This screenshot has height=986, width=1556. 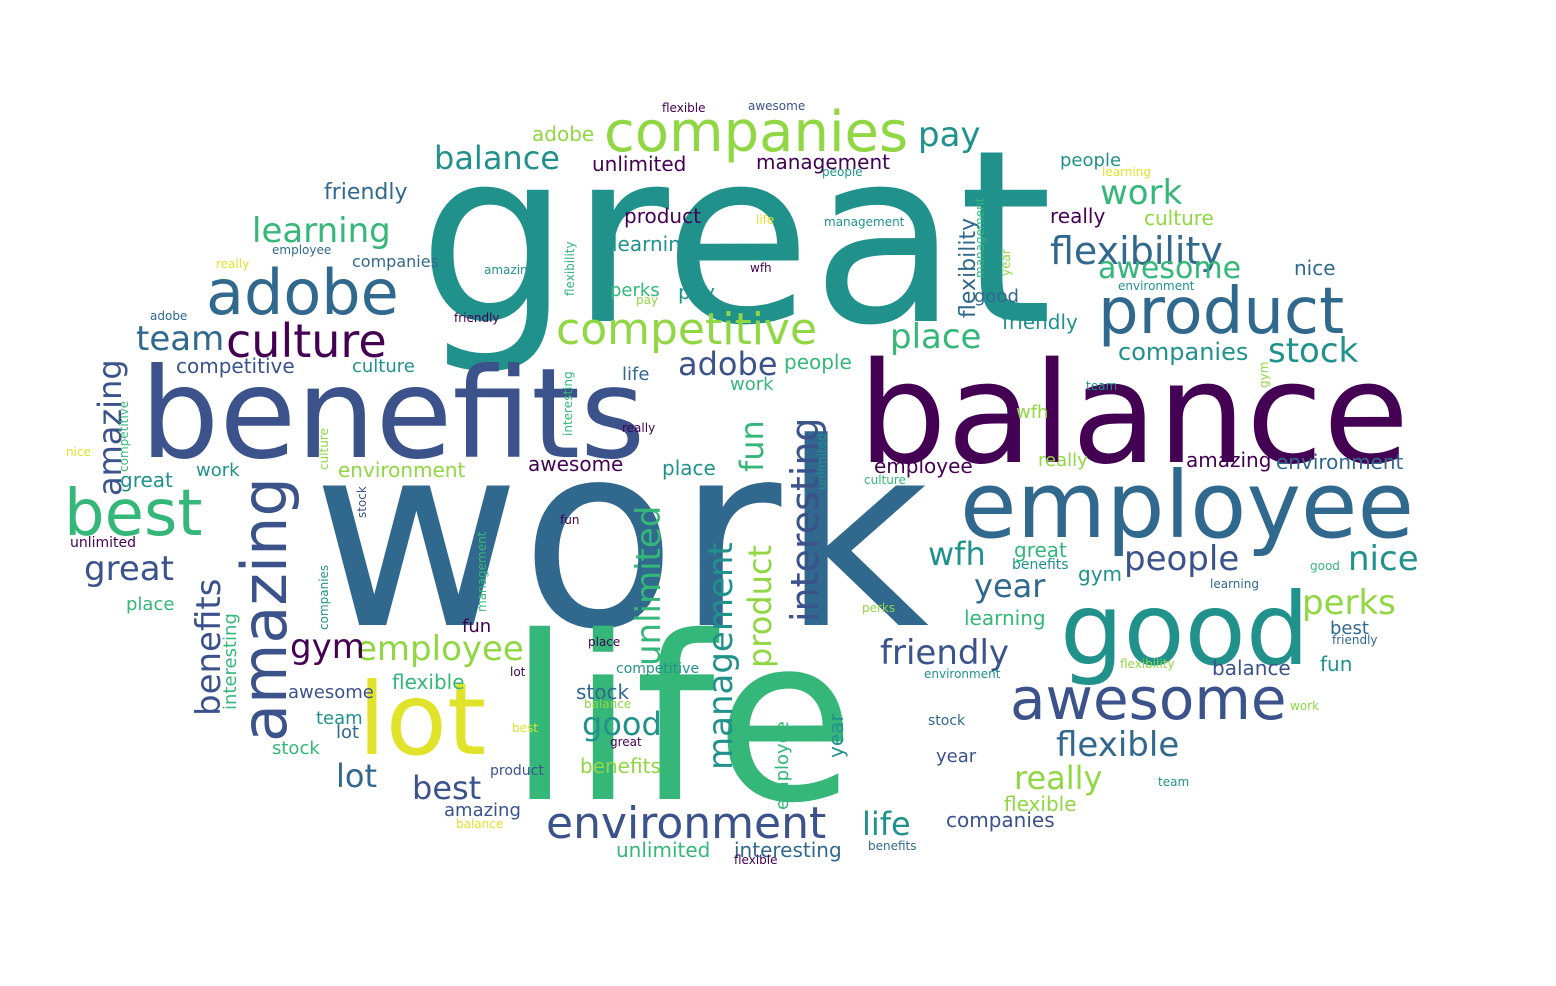 What do you see at coordinates (1032, 412) in the screenshot?
I see `word-wfh: wfh` at bounding box center [1032, 412].